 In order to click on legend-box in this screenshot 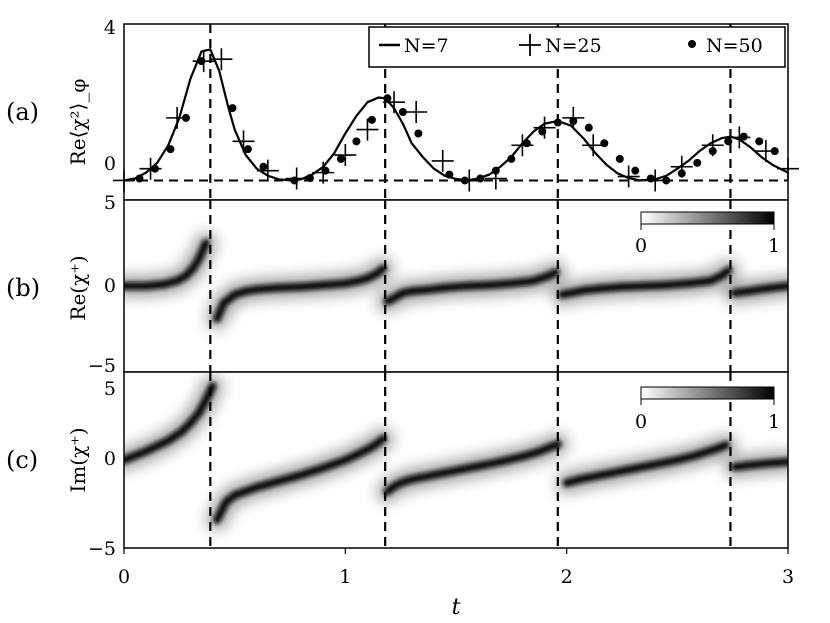, I will do `click(577, 47)`.